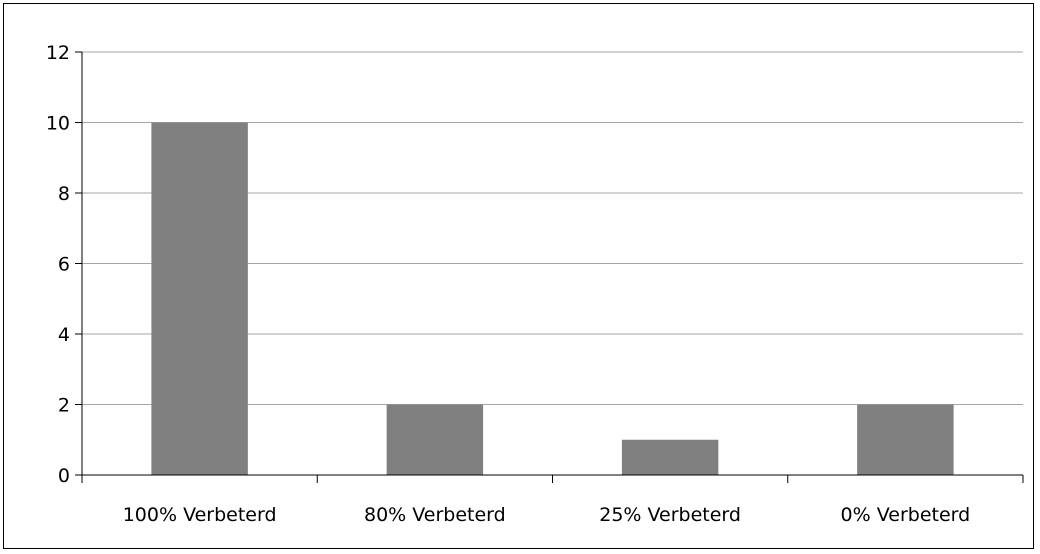 Image resolution: width=1040 pixels, height=554 pixels. I want to click on y-tick-label: 4, so click(64, 335).